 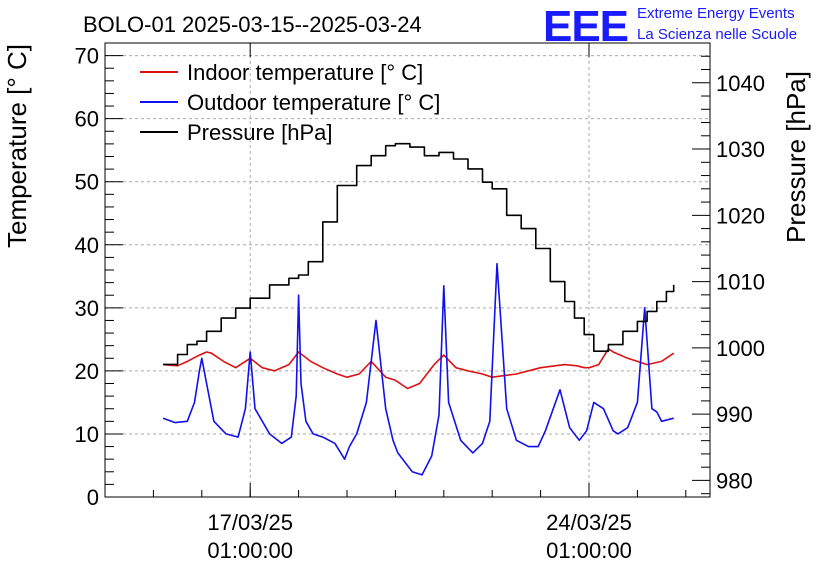 What do you see at coordinates (252, 24) in the screenshot?
I see `chart-title: BOLO-01 2025-03-15--2025-03-24` at bounding box center [252, 24].